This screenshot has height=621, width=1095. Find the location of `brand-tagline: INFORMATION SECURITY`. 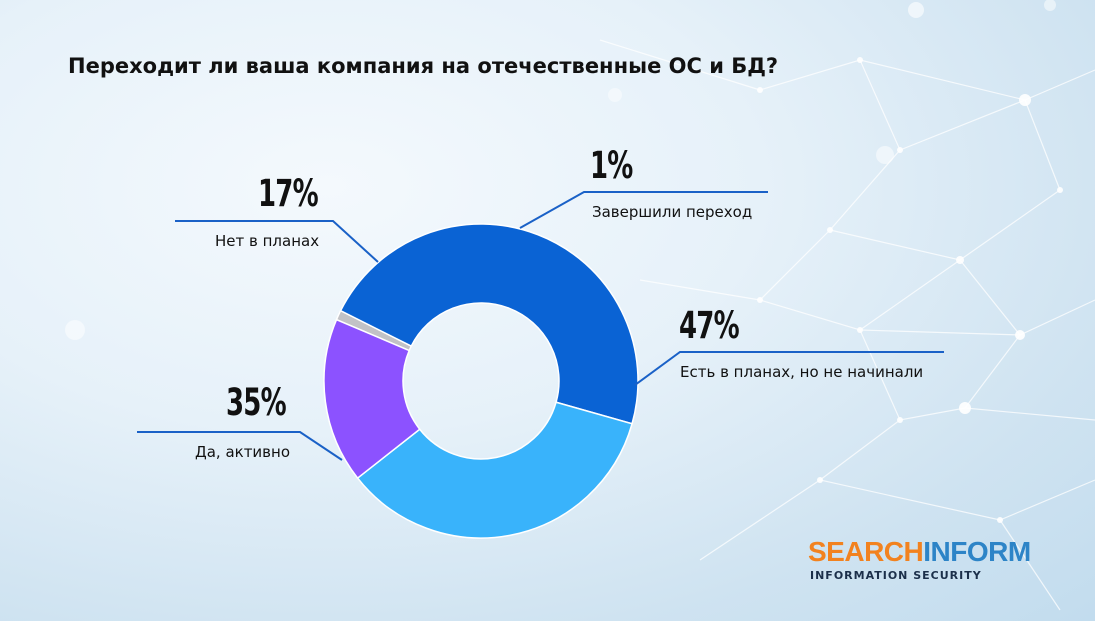

brand-tagline: INFORMATION SECURITY is located at coordinates (896, 575).